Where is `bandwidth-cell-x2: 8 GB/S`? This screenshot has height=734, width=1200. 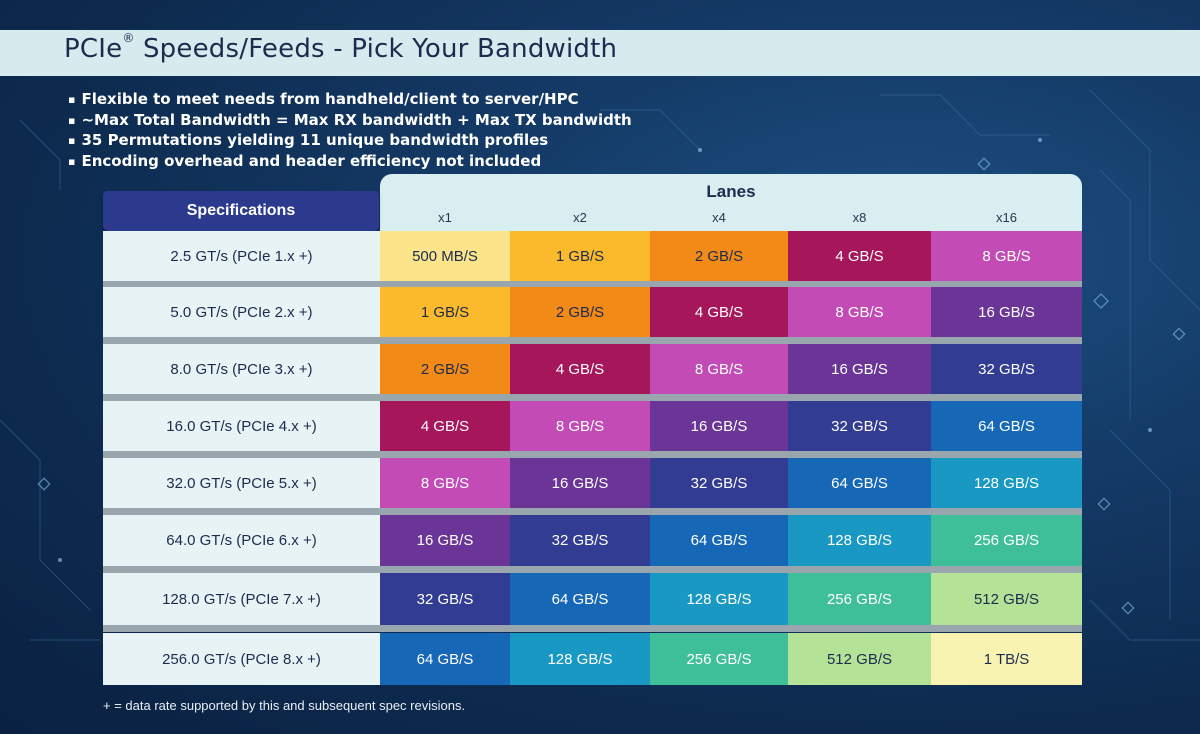 bandwidth-cell-x2: 8 GB/S is located at coordinates (580, 426).